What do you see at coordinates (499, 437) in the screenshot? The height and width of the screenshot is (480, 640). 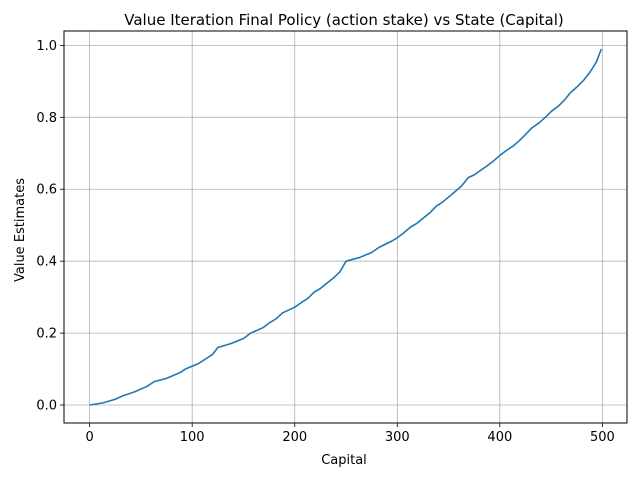 I see `x-tick-label: 400` at bounding box center [499, 437].